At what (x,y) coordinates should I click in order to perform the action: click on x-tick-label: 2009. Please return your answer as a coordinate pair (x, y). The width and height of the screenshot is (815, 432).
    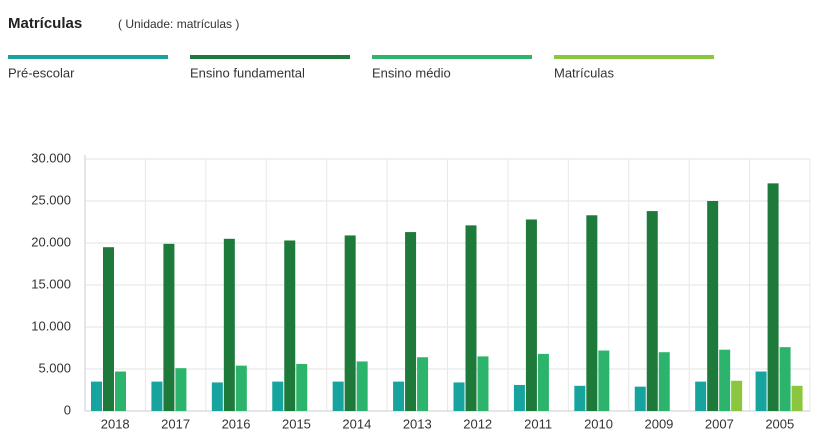
    Looking at the image, I should click on (658, 423).